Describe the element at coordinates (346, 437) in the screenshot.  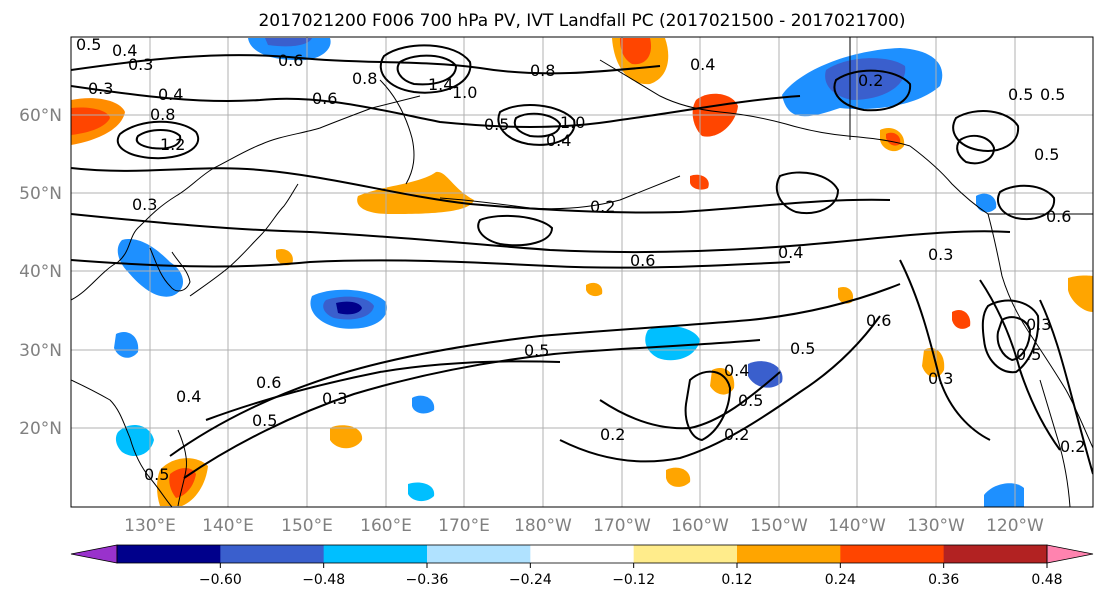
I see `shade-tropics-orange-b` at that location.